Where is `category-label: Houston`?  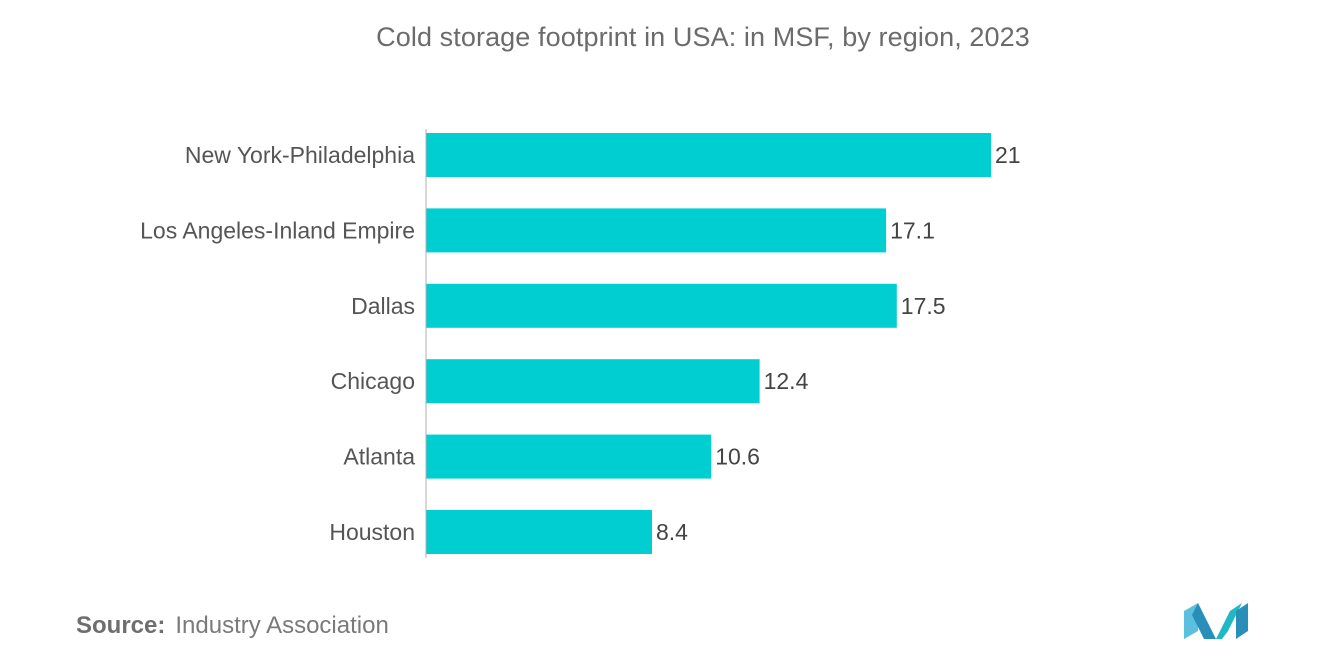 category-label: Houston is located at coordinates (372, 532).